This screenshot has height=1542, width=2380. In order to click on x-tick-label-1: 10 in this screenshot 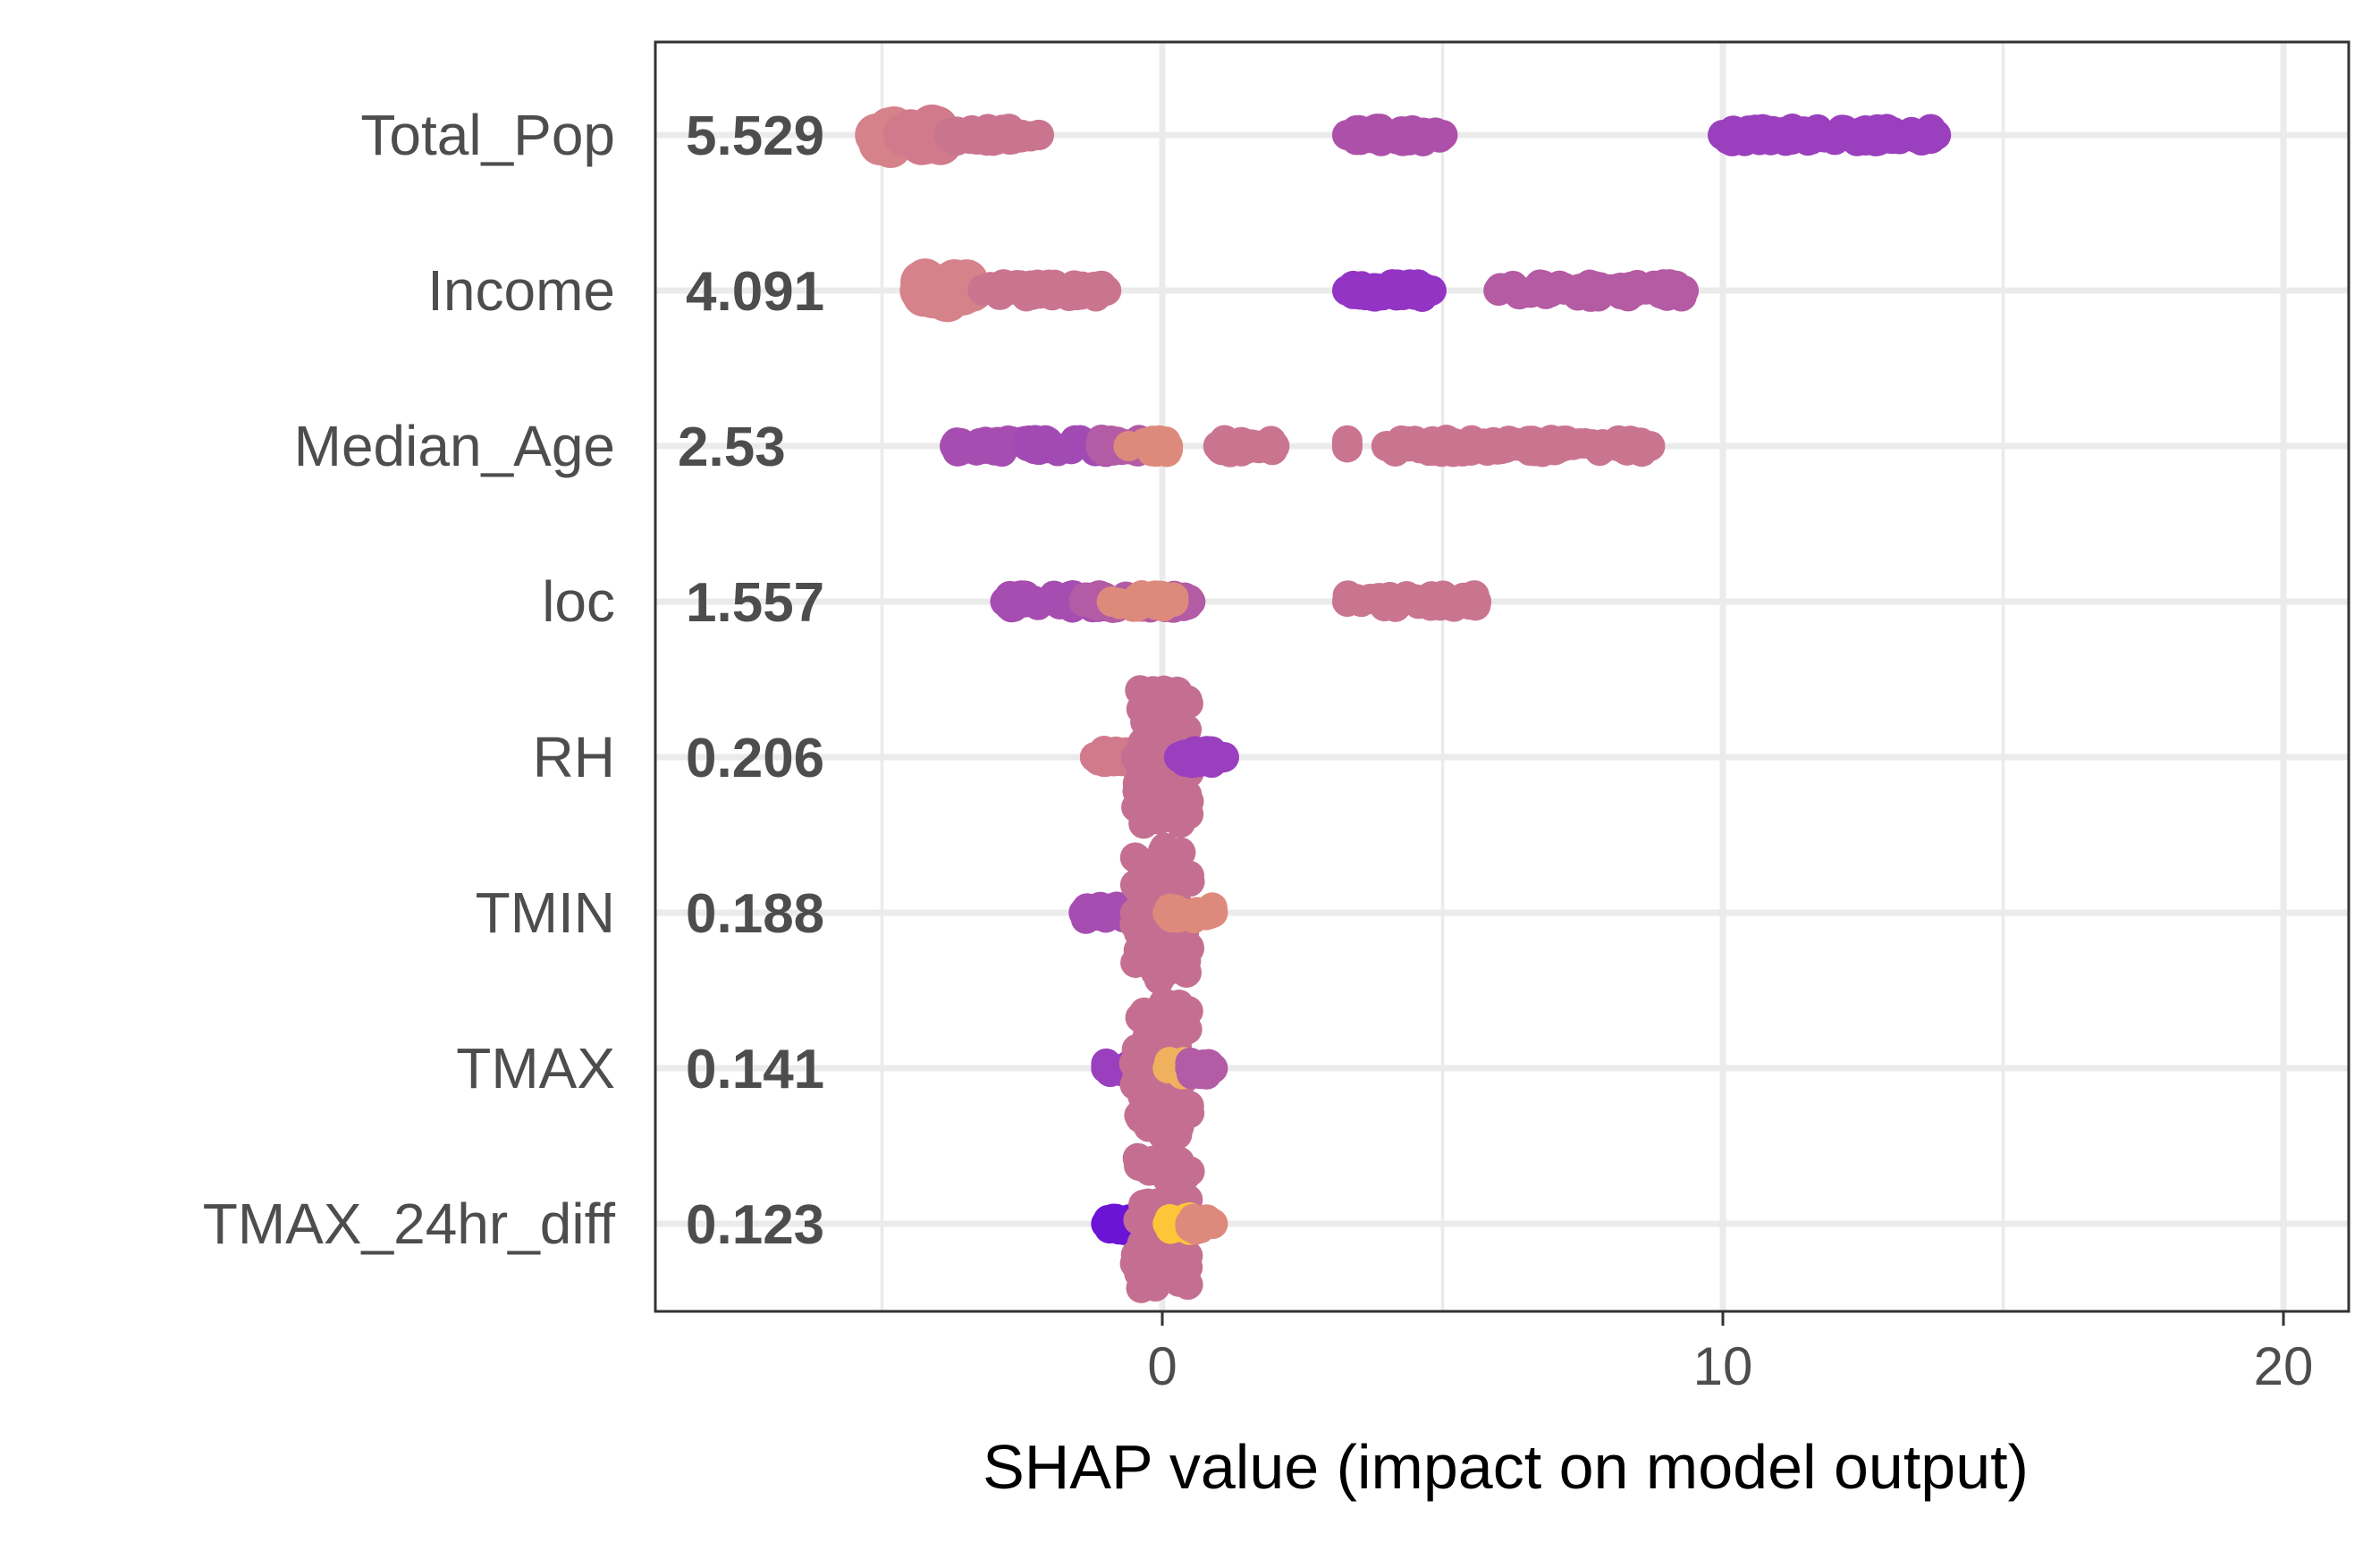, I will do `click(1723, 1366)`.